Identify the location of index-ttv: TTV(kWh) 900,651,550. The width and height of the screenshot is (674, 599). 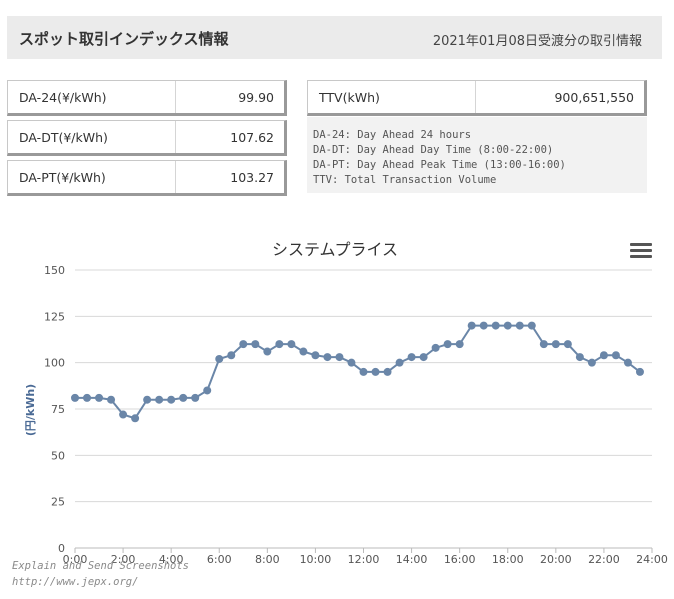
(477, 98).